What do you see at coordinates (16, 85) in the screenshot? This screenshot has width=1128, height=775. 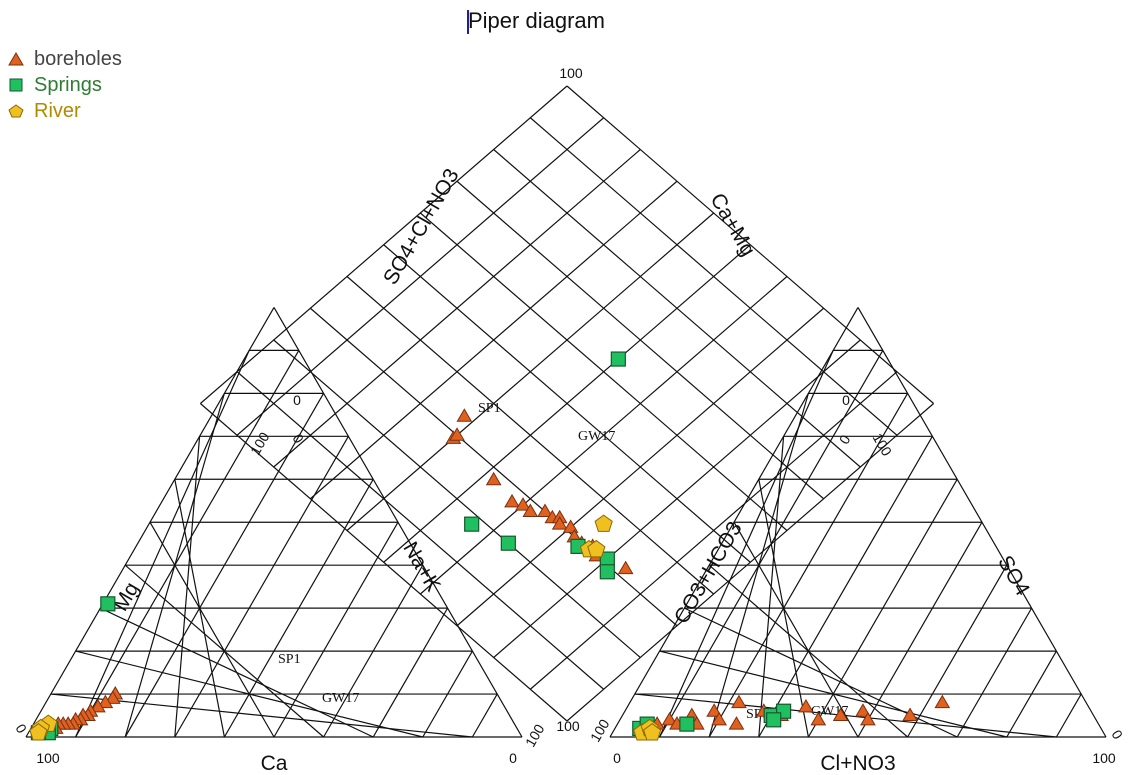 I see `square-icon` at bounding box center [16, 85].